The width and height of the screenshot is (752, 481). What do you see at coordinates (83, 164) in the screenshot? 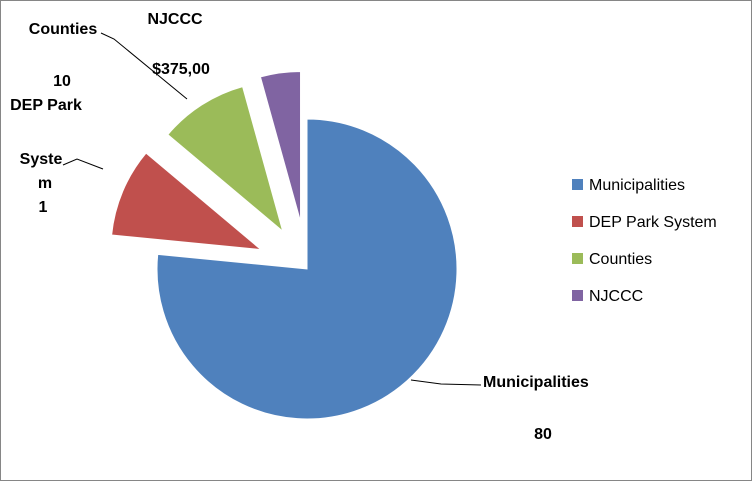
I see `leader-line-dep-park-system` at bounding box center [83, 164].